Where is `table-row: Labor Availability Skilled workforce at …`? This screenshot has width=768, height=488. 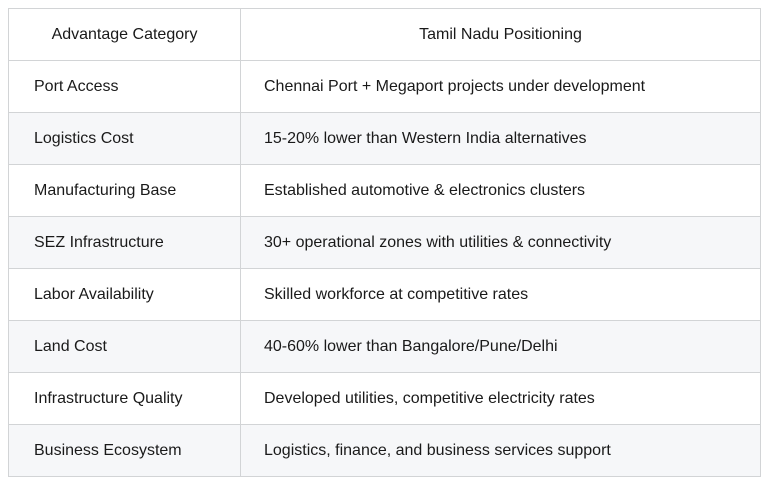 table-row: Labor Availability Skilled workforce at … is located at coordinates (384, 294).